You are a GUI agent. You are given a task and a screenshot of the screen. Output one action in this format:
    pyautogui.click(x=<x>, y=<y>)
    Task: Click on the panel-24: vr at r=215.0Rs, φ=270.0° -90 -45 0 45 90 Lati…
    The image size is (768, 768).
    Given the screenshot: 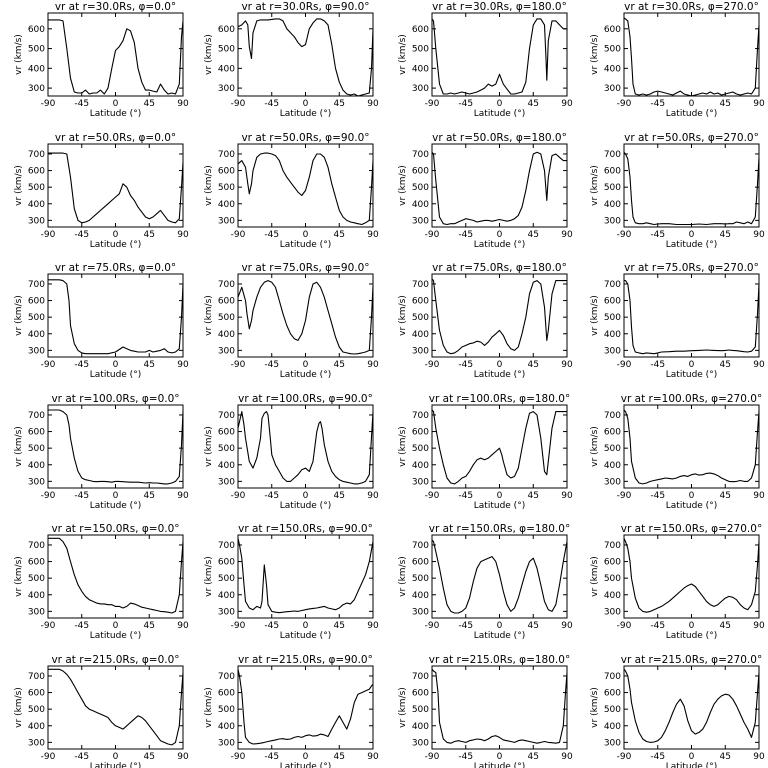 What is the action you would take?
    pyautogui.click(x=677, y=711)
    